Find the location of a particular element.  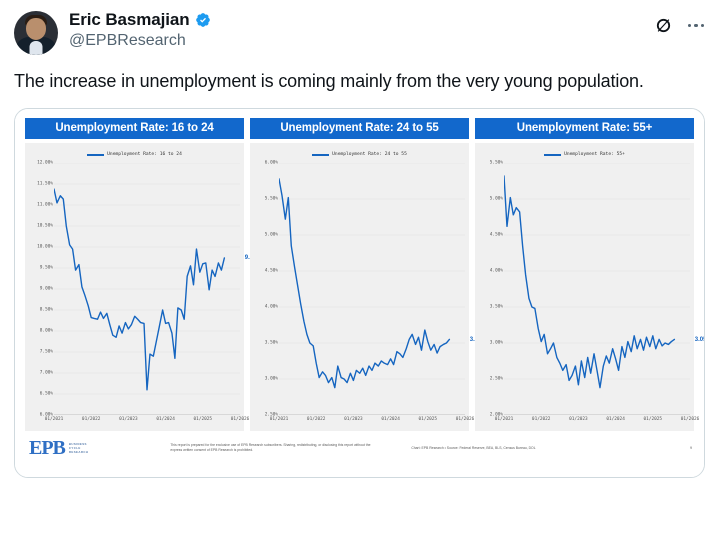

y-axis-labels-3: 5.50% 5.00% 4.50% 4.00% 3.50% 3.00% 2.50% 2.00% is located at coordinates (490, 289).